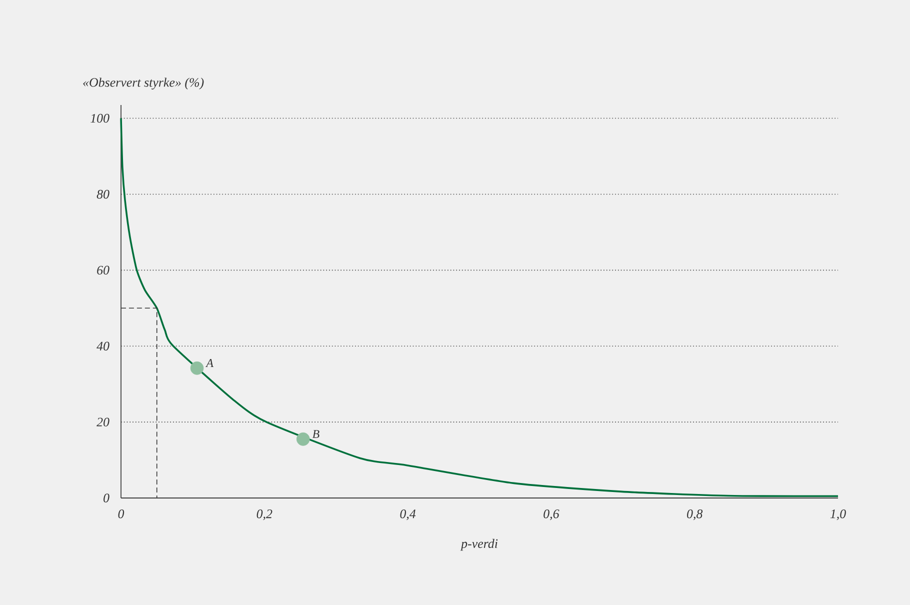  Describe the element at coordinates (143, 84) in the screenshot. I see `y-axis-title: «Observert styrke» (%)` at that location.